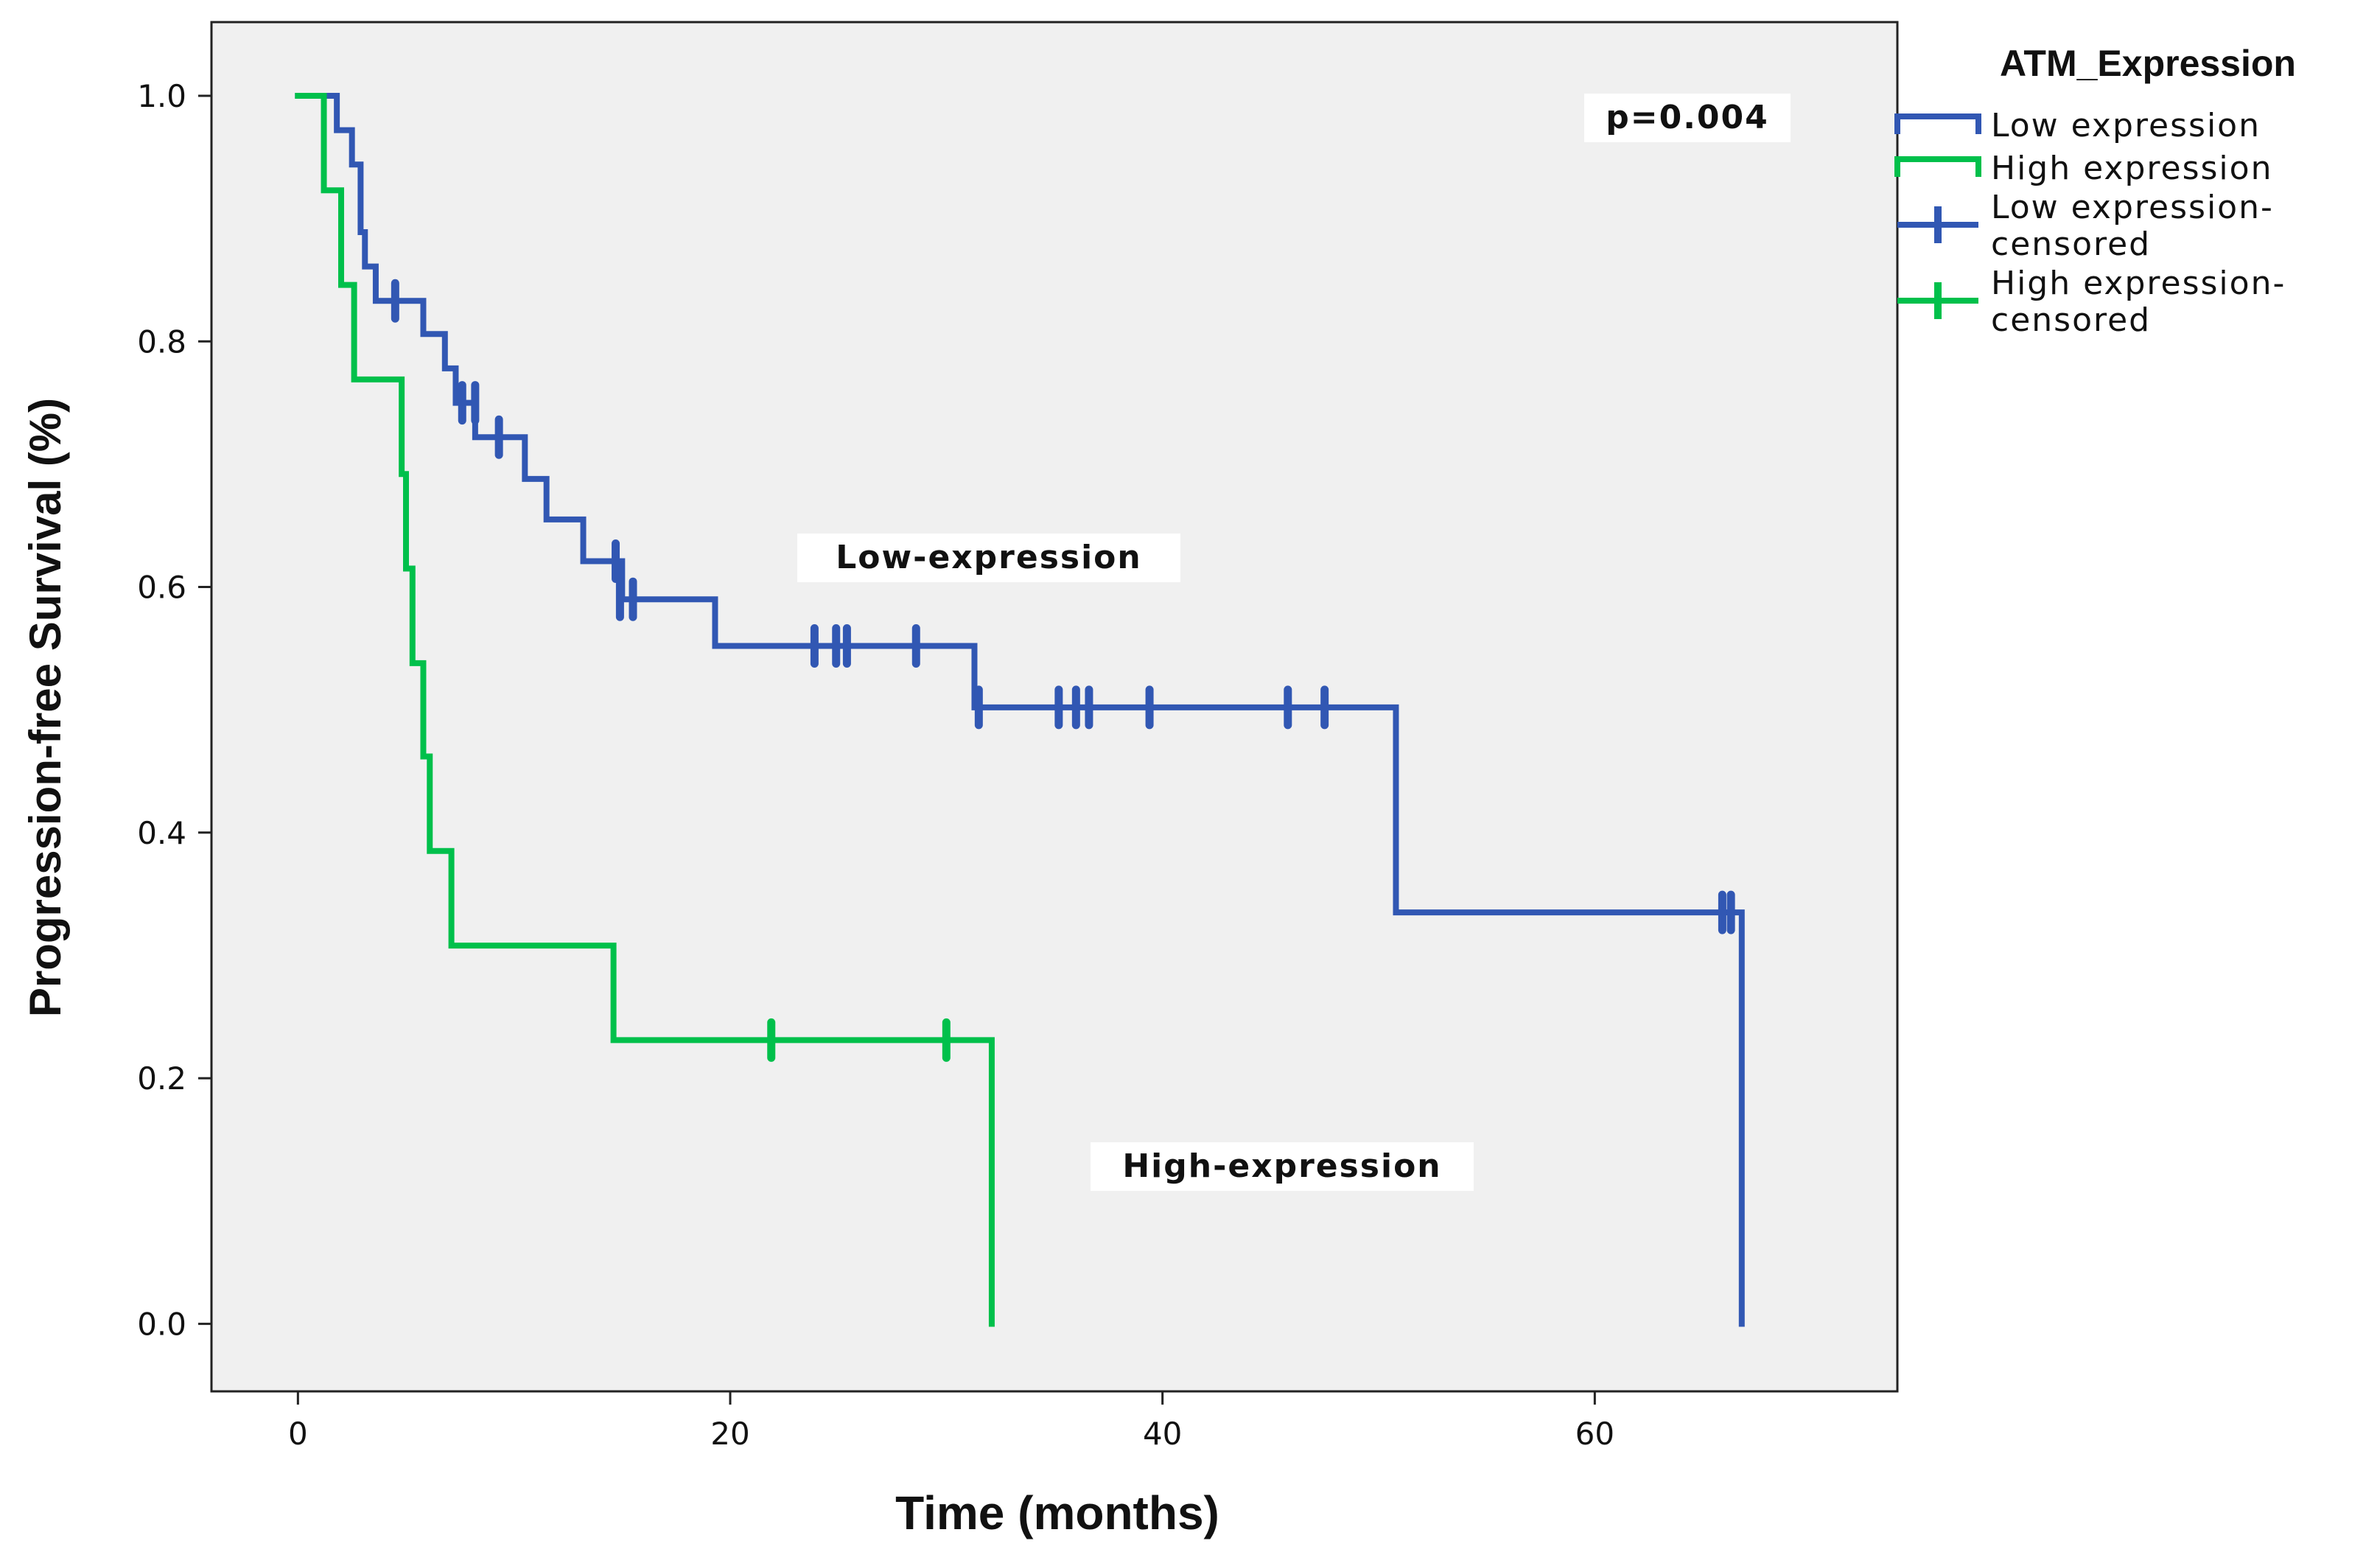 Image resolution: width=2380 pixels, height=1552 pixels. I want to click on legend-label-high-censored-1: High expression-, so click(2138, 283).